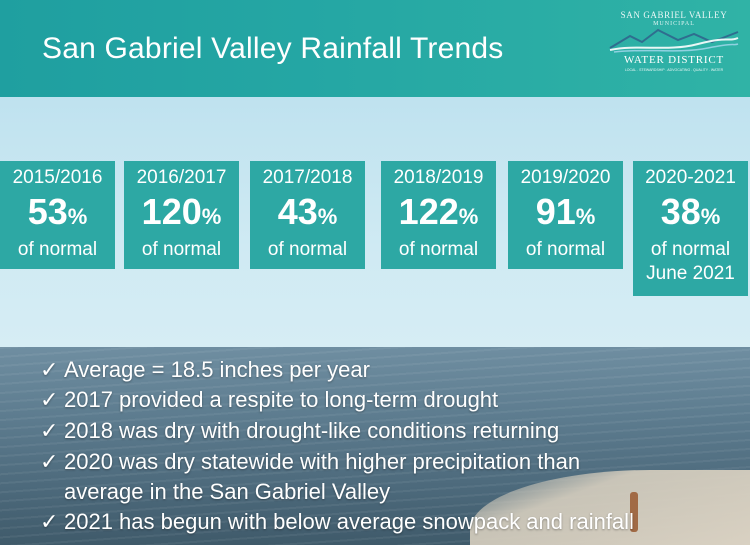  Describe the element at coordinates (227, 491) in the screenshot. I see `bullet-continuation: average in the San Gabriel Valley` at that location.